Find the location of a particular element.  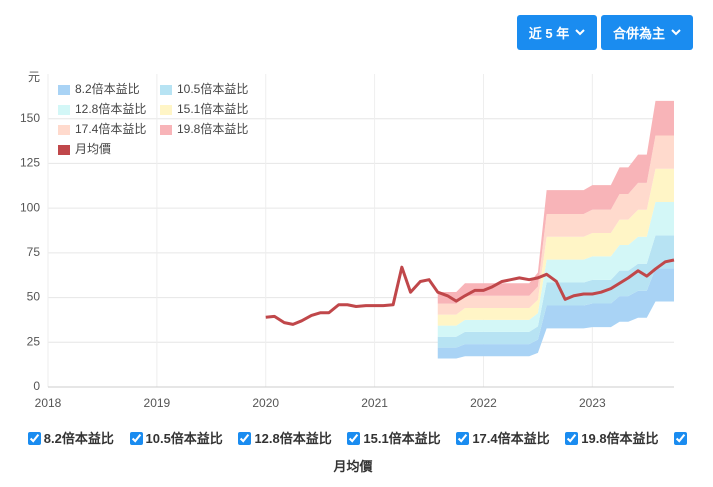

series-toggle: 12.8倍本益比 is located at coordinates (285, 438).